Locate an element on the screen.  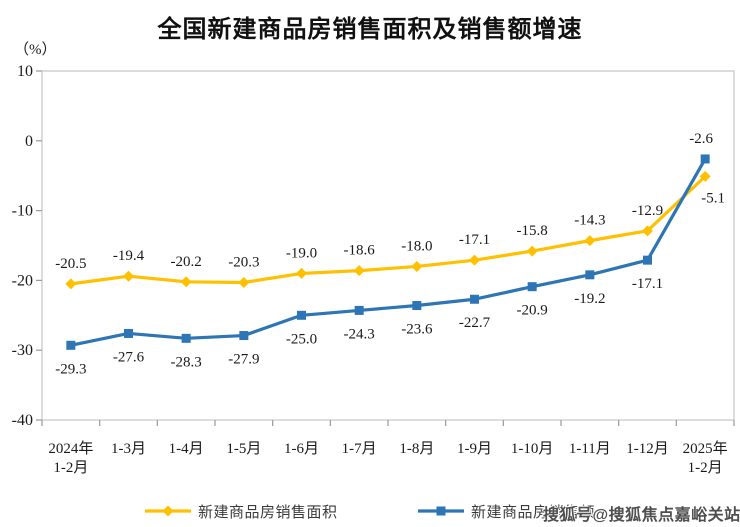
legend-label-sales-amount: 新建商品房销售额 is located at coordinates (533, 512).